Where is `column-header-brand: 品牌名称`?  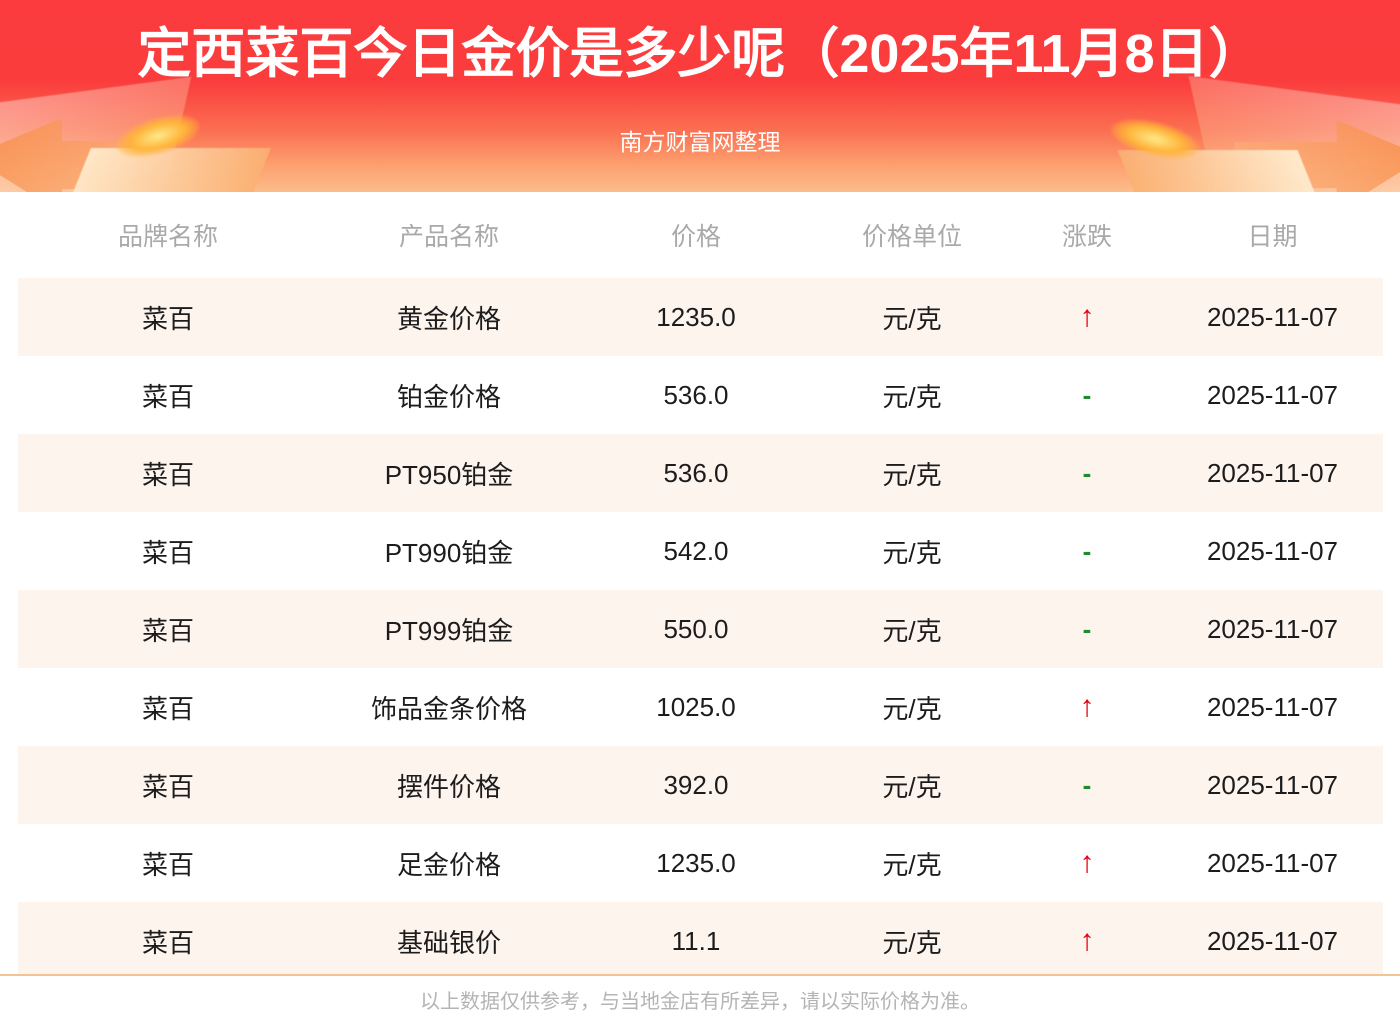
column-header-brand: 品牌名称 is located at coordinates (167, 237).